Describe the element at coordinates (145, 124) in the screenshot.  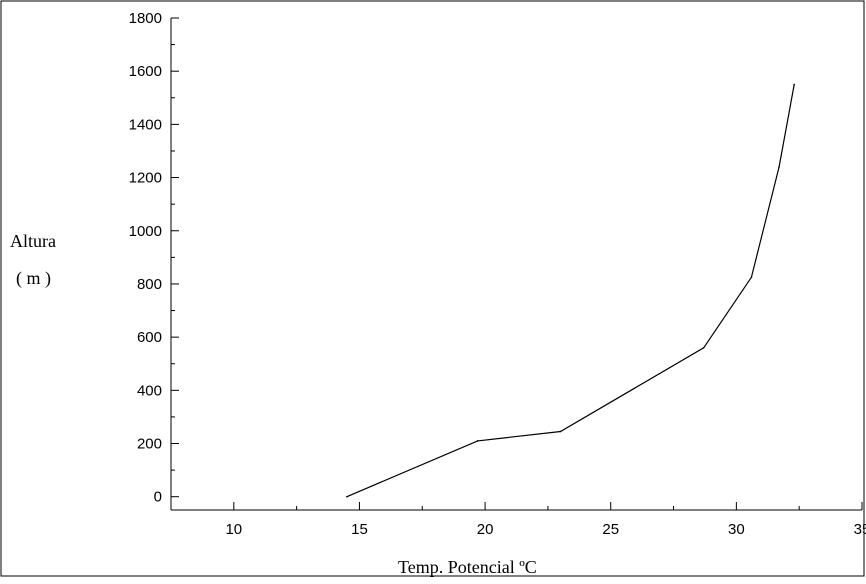
I see `y-tick-label-1400: 1400` at that location.